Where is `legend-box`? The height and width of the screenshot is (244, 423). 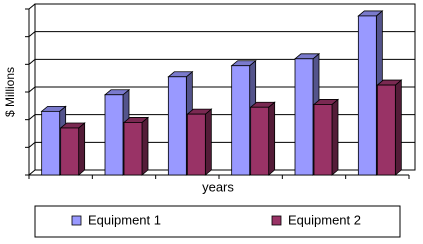 legend-box is located at coordinates (217, 221).